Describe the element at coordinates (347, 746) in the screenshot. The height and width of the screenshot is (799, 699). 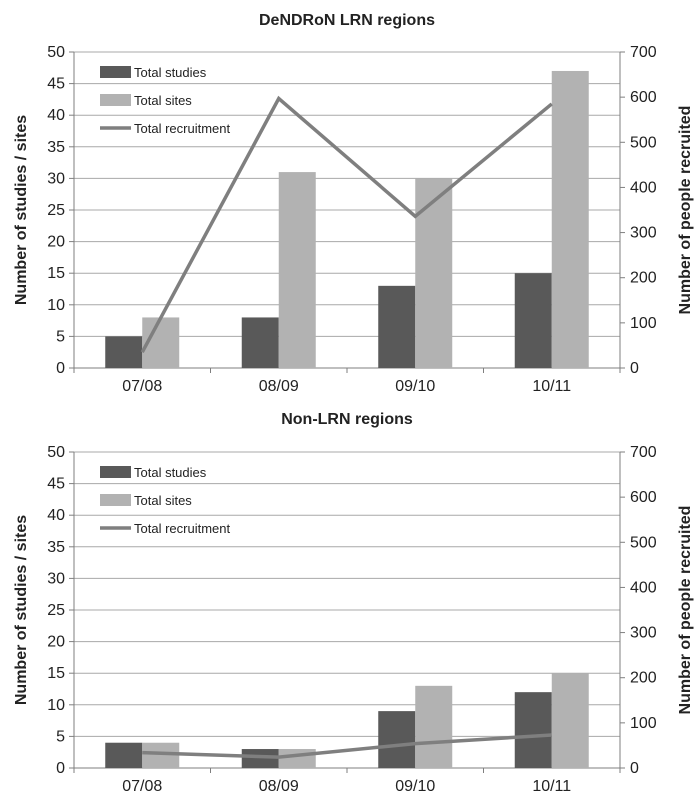
I see `line-total-recruitment` at that location.